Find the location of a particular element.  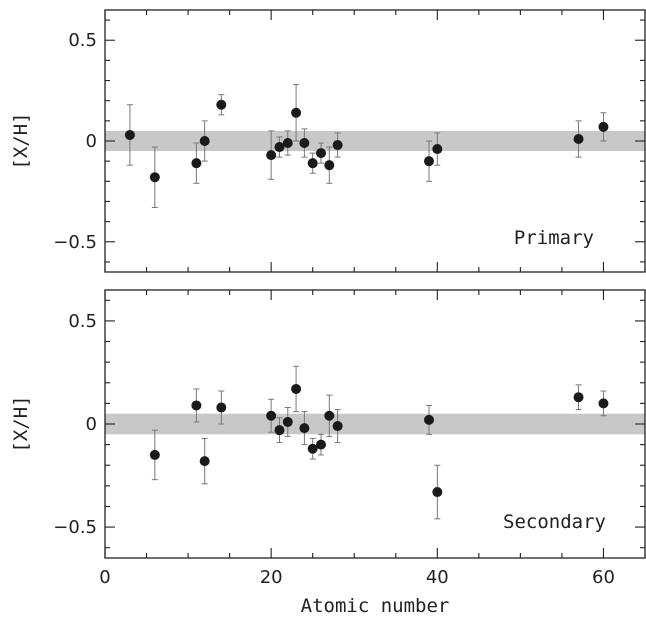

x-axis-label: Atomic number is located at coordinates (375, 606).